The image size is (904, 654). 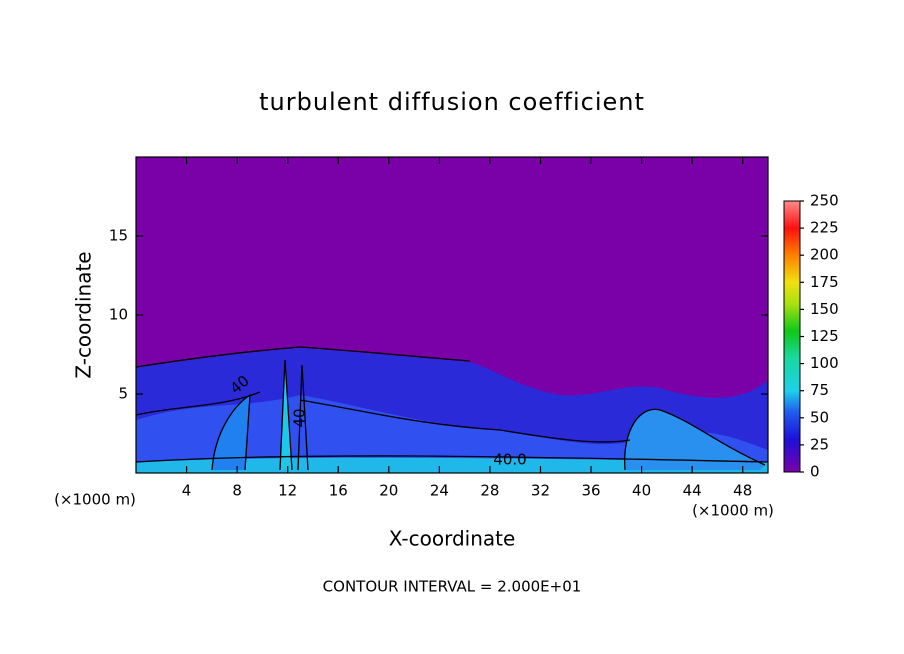 What do you see at coordinates (489, 491) in the screenshot?
I see `x-tick-label: 28` at bounding box center [489, 491].